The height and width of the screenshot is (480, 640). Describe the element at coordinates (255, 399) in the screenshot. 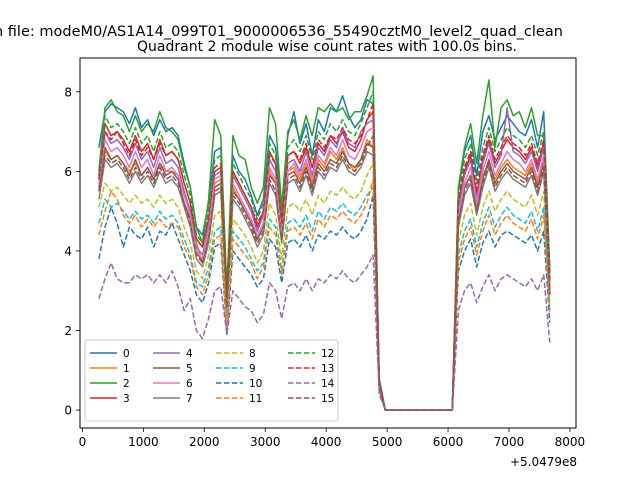

I see `legend-label-11: 11` at that location.